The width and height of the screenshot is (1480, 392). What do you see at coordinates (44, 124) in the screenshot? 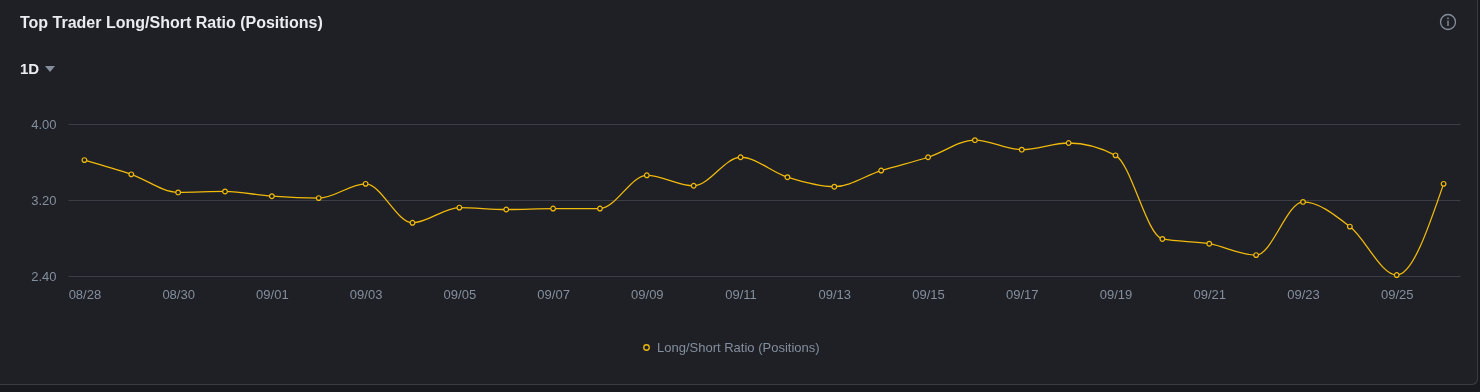
I see `y-tick-label: 4.00` at bounding box center [44, 124].